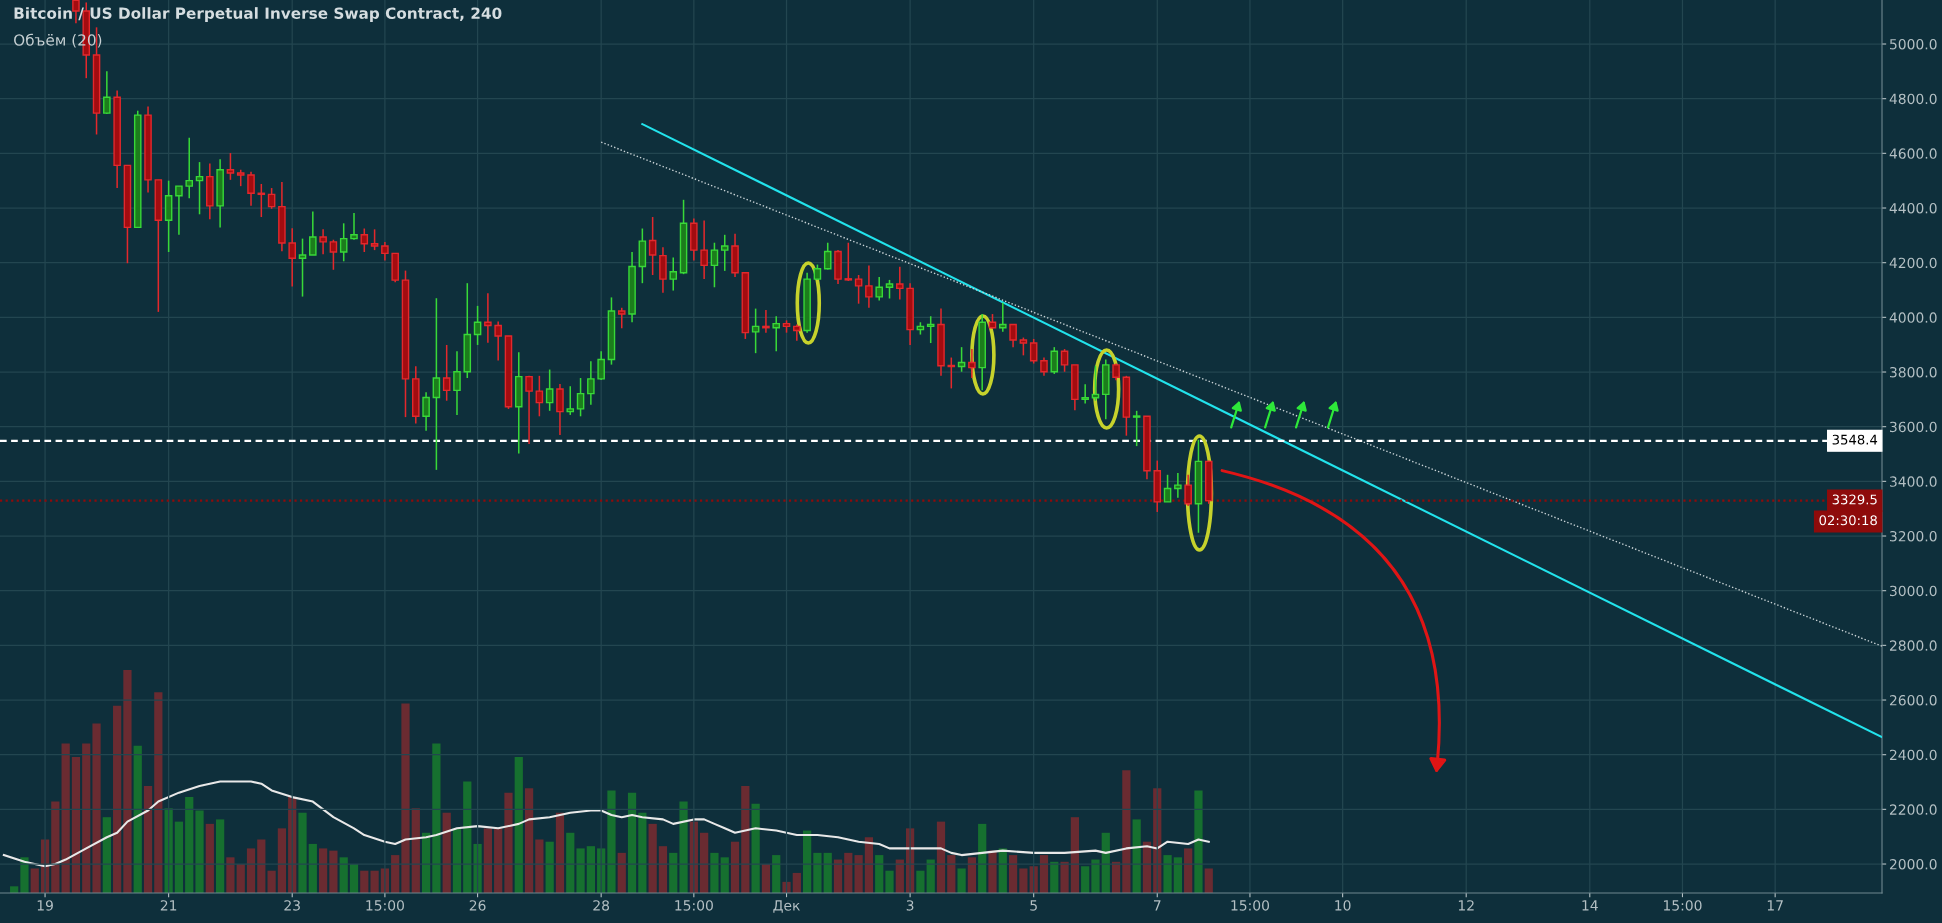 Image resolution: width=1942 pixels, height=923 pixels. Describe the element at coordinates (1157, 905) in the screenshot. I see `x-tick-label: 7` at that location.